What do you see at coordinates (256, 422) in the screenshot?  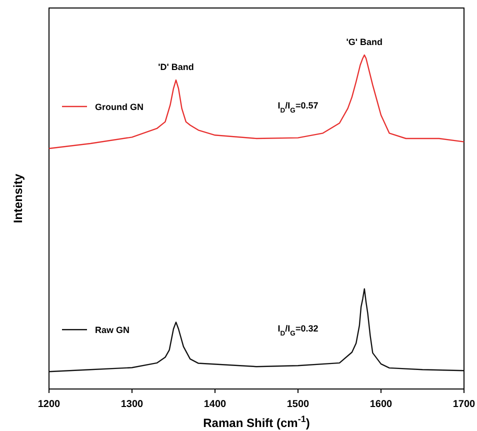 I see `x-axis-title: Raman Shift (cm$^{-1}$)` at bounding box center [256, 422].